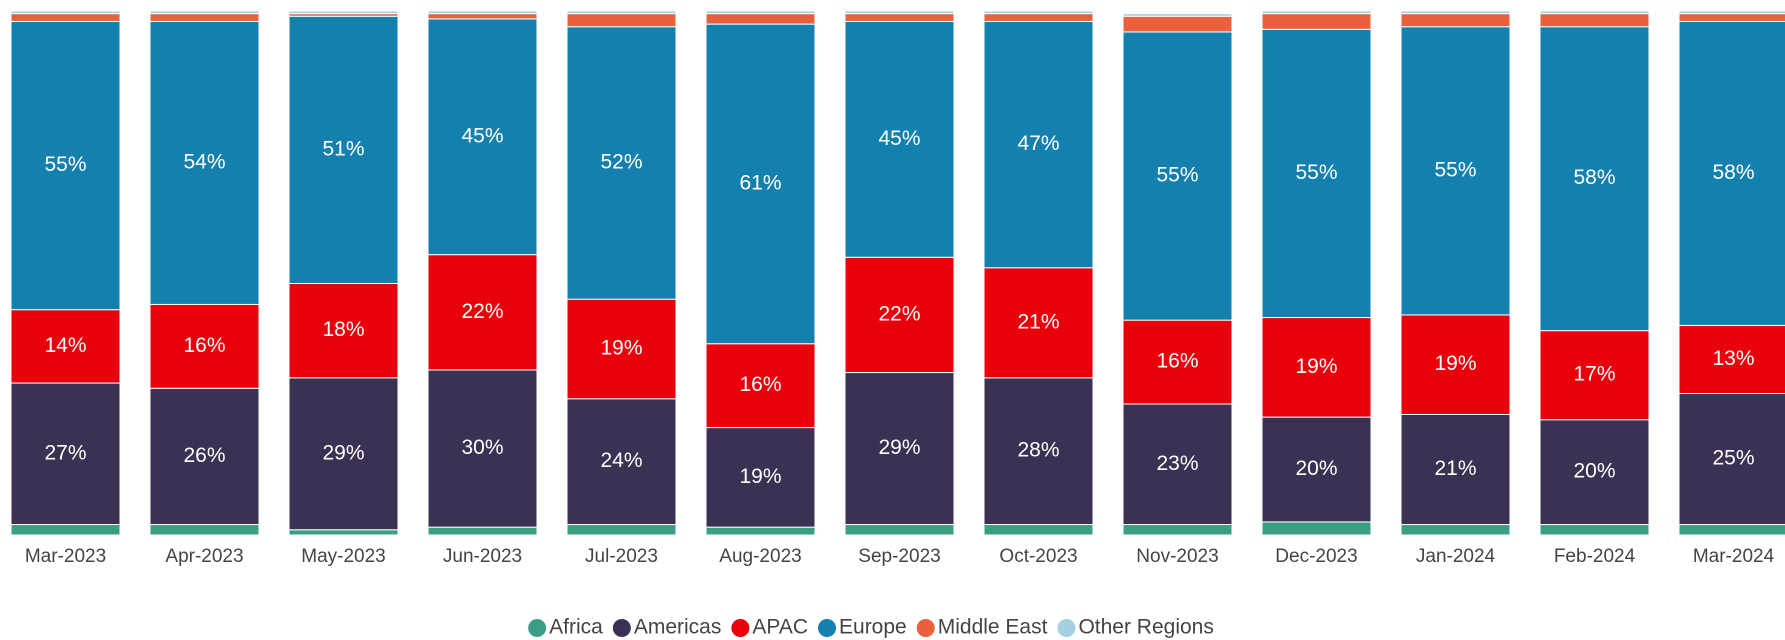 The image size is (1785, 640). What do you see at coordinates (204, 556) in the screenshot?
I see `x-tick-label: Apr-2023` at bounding box center [204, 556].